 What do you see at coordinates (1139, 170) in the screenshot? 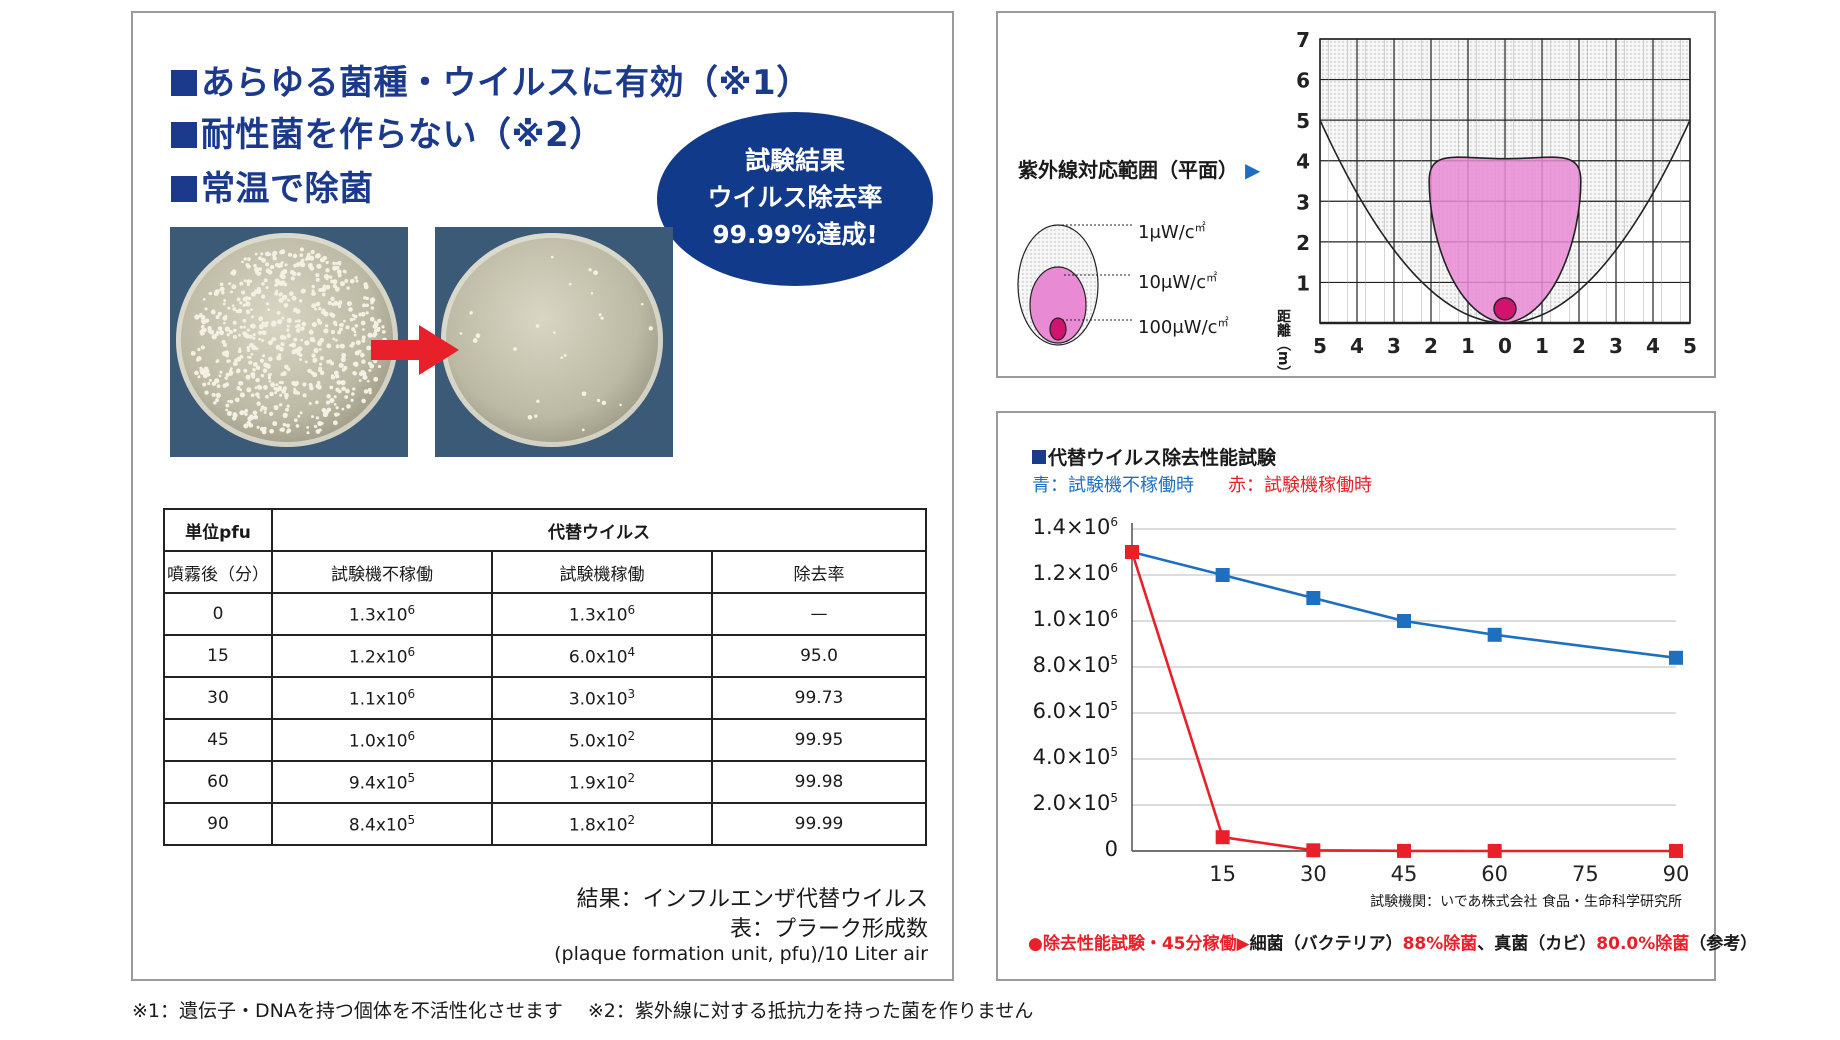
I see `uv-range-label: 紫外線対応範囲（平面） ▶` at bounding box center [1139, 170].